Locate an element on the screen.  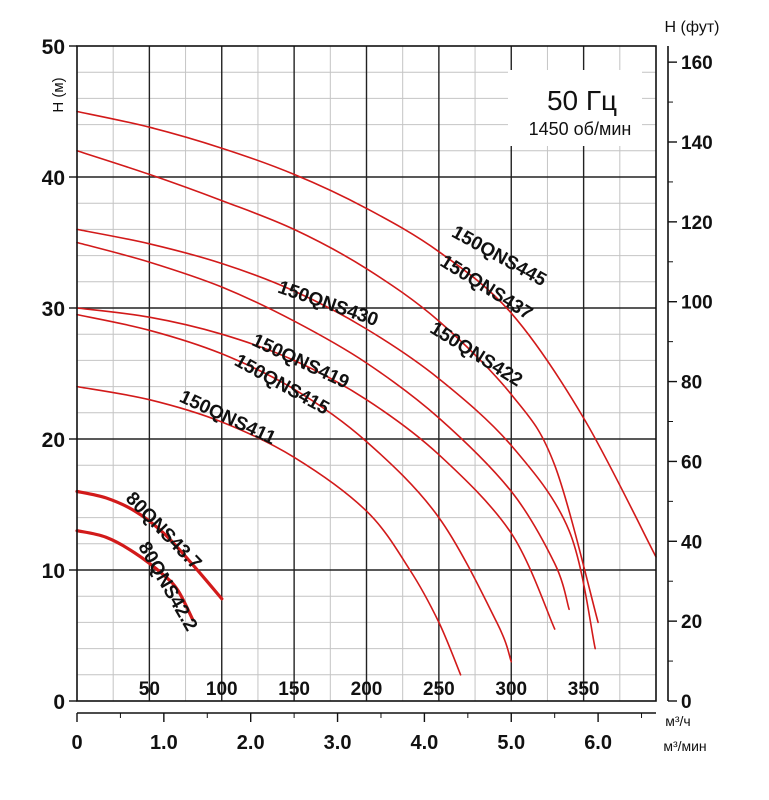
frequency-label: 50 Гц is located at coordinates (582, 100).